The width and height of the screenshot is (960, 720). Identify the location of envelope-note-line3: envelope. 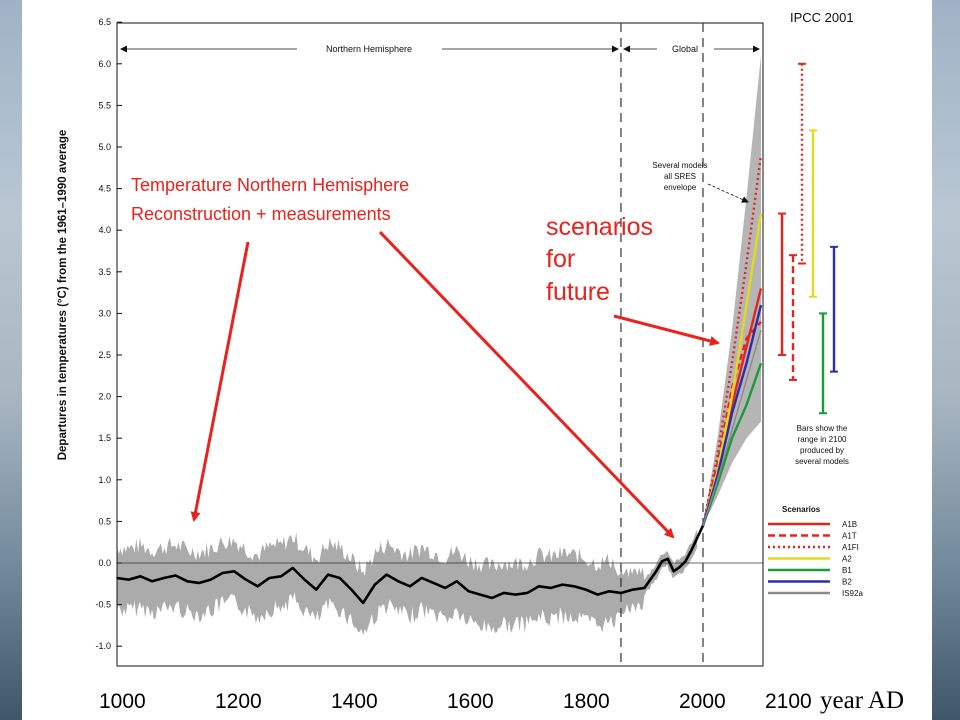
(680, 187).